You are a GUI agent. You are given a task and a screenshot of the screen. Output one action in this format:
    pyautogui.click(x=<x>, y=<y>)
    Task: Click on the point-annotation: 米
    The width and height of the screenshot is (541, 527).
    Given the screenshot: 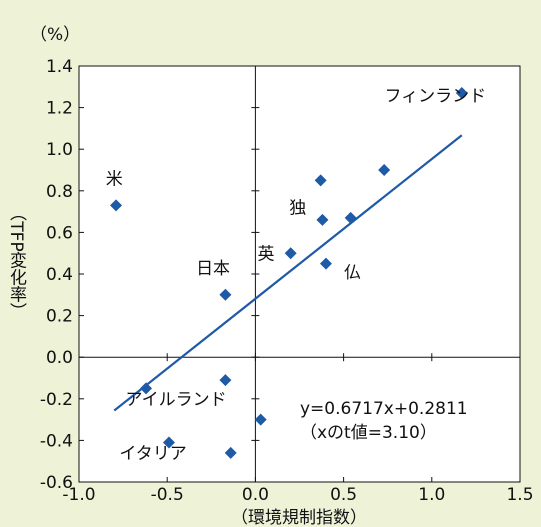 What is the action you would take?
    pyautogui.click(x=114, y=180)
    